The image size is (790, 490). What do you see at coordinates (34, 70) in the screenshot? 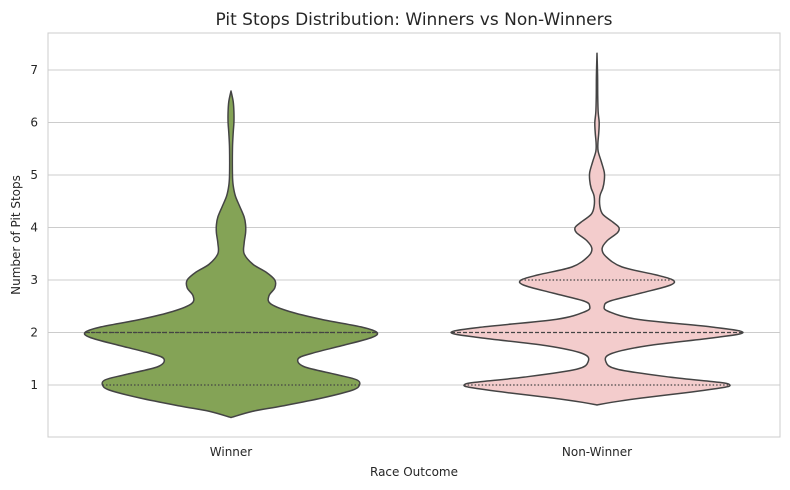
I see `y-tick-label: 7` at bounding box center [34, 70].